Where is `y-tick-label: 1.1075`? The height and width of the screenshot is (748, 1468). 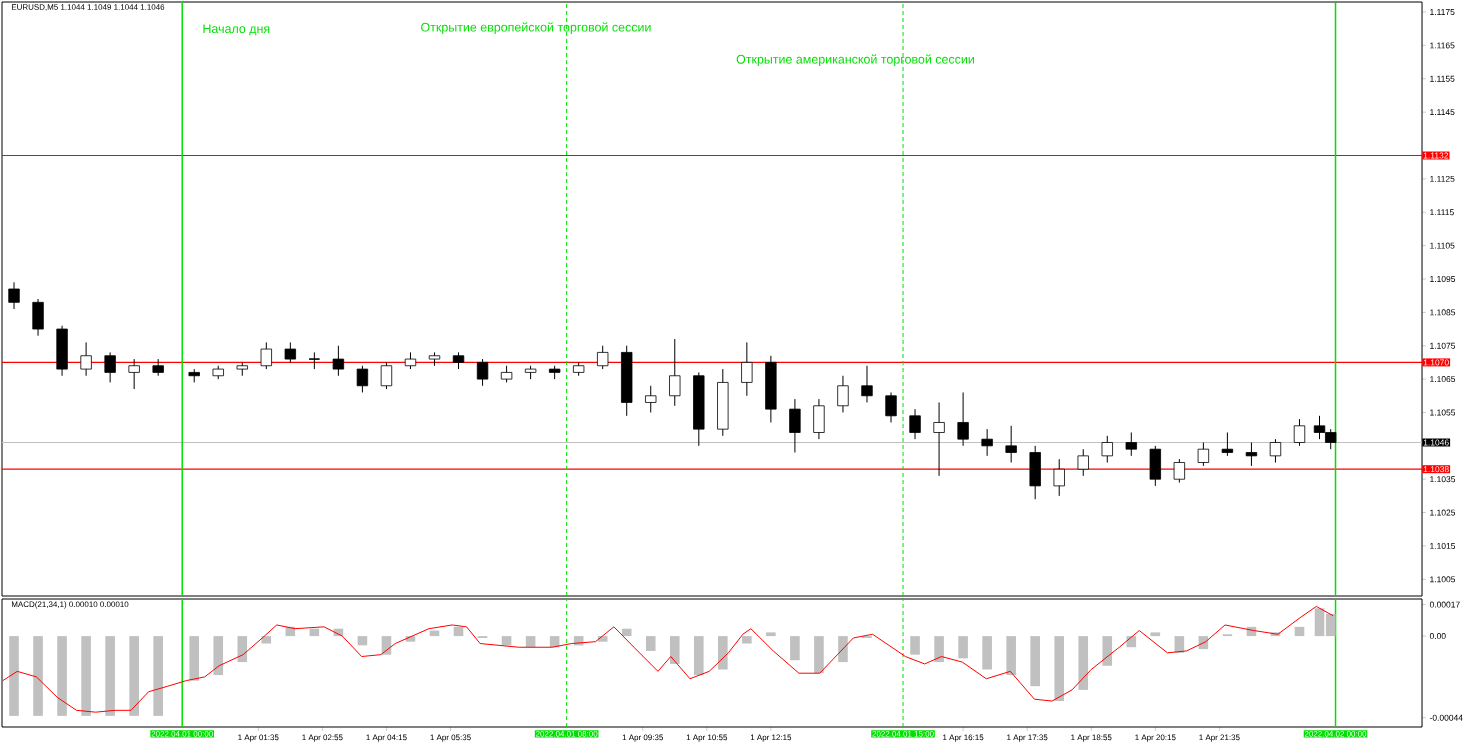 y-tick-label: 1.1075 is located at coordinates (1443, 345).